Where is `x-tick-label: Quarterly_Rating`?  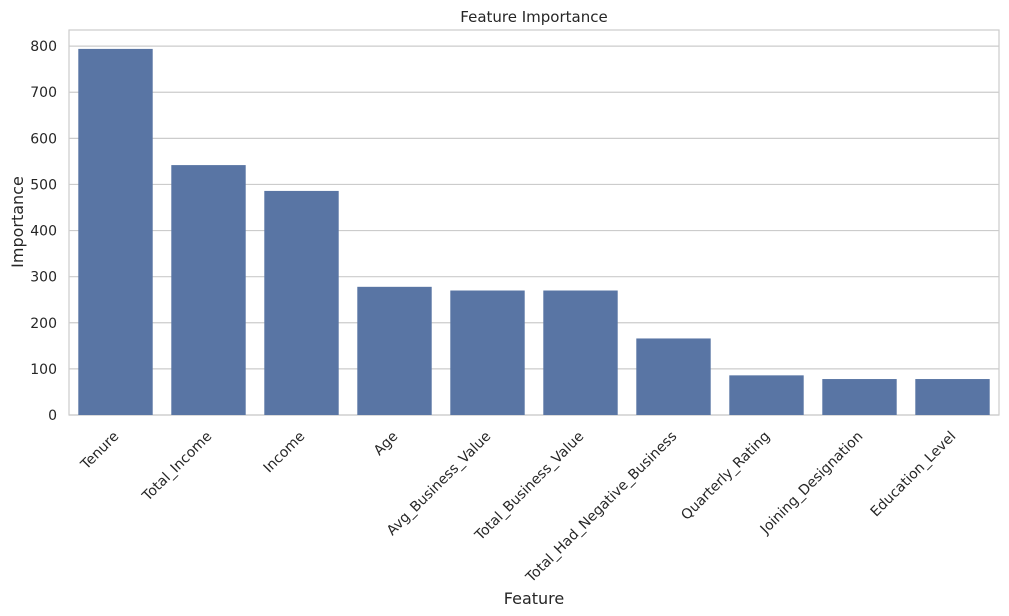 x-tick-label: Quarterly_Rating is located at coordinates (725, 476).